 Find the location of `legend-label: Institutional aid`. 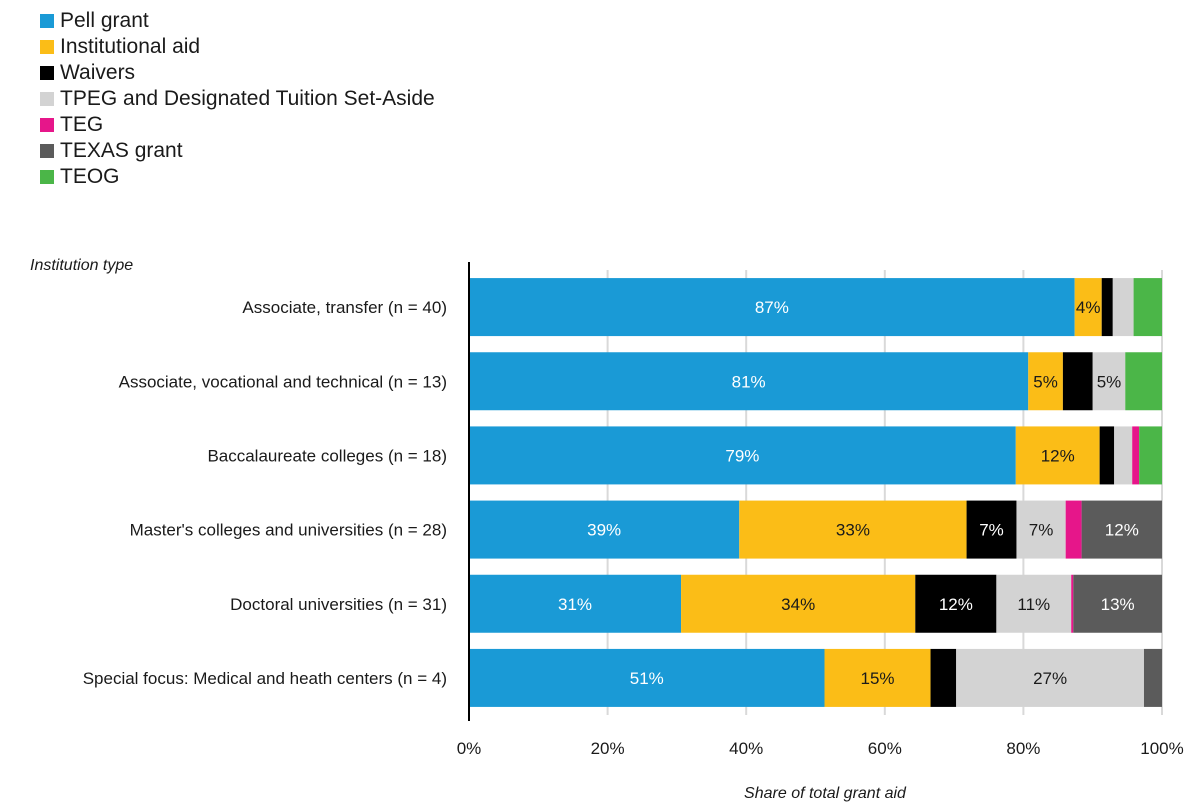

legend-label: Institutional aid is located at coordinates (130, 46).